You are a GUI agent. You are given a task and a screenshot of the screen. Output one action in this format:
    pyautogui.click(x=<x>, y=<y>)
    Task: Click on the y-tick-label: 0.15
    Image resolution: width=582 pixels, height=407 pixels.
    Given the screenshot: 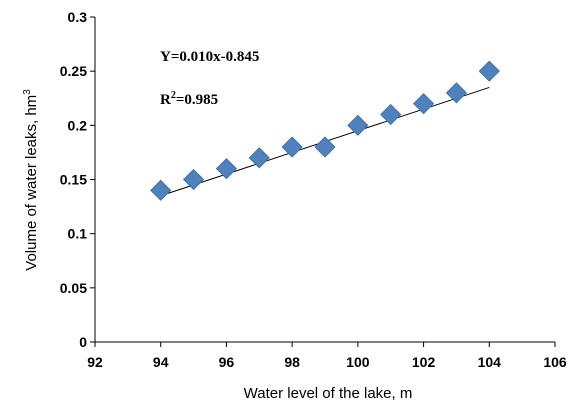 What is the action you would take?
    pyautogui.click(x=73, y=180)
    